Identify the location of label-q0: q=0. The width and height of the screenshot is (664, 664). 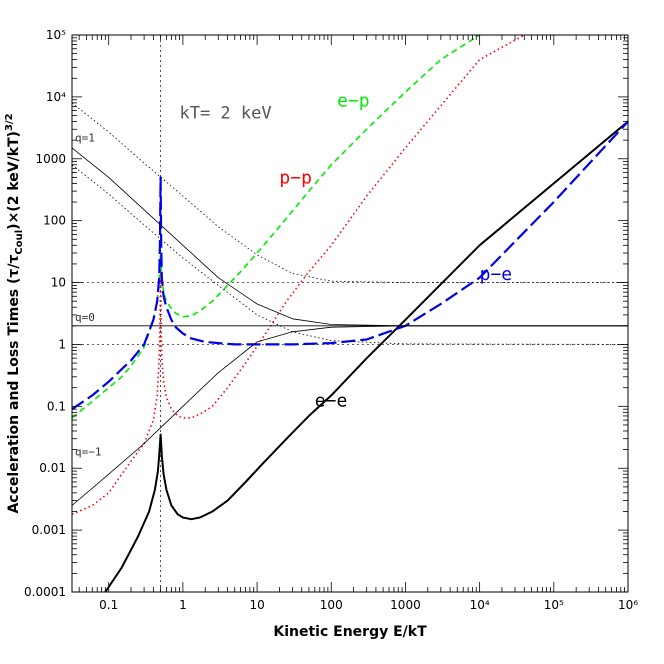
(85, 317).